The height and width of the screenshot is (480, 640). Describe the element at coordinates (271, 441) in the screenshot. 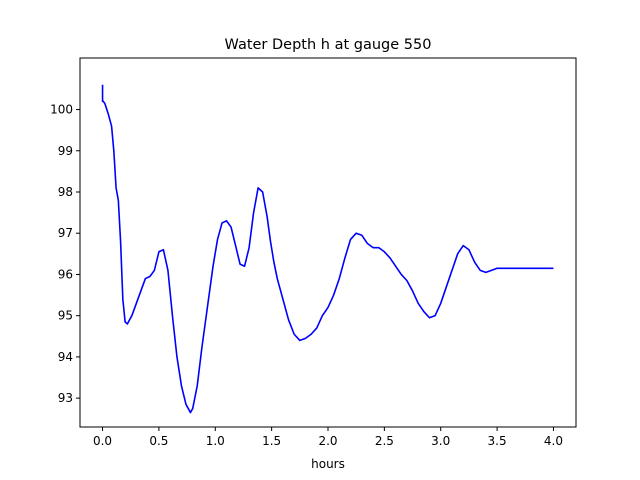

I see `x-tick-label: 1.5` at that location.